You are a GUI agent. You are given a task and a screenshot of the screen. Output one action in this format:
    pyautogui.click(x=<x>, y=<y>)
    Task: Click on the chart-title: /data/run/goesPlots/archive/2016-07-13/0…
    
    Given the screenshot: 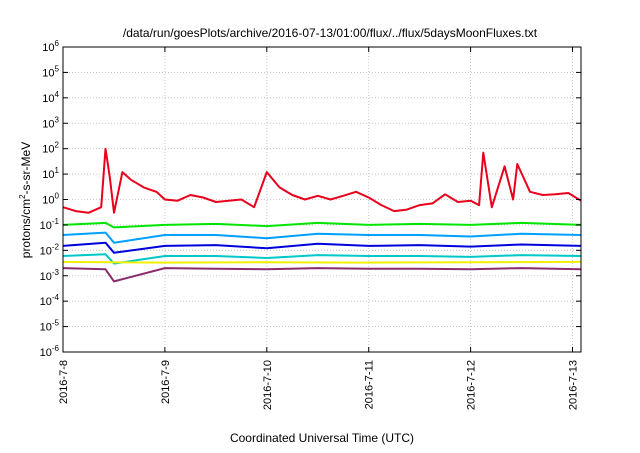 What is the action you would take?
    pyautogui.click(x=330, y=33)
    